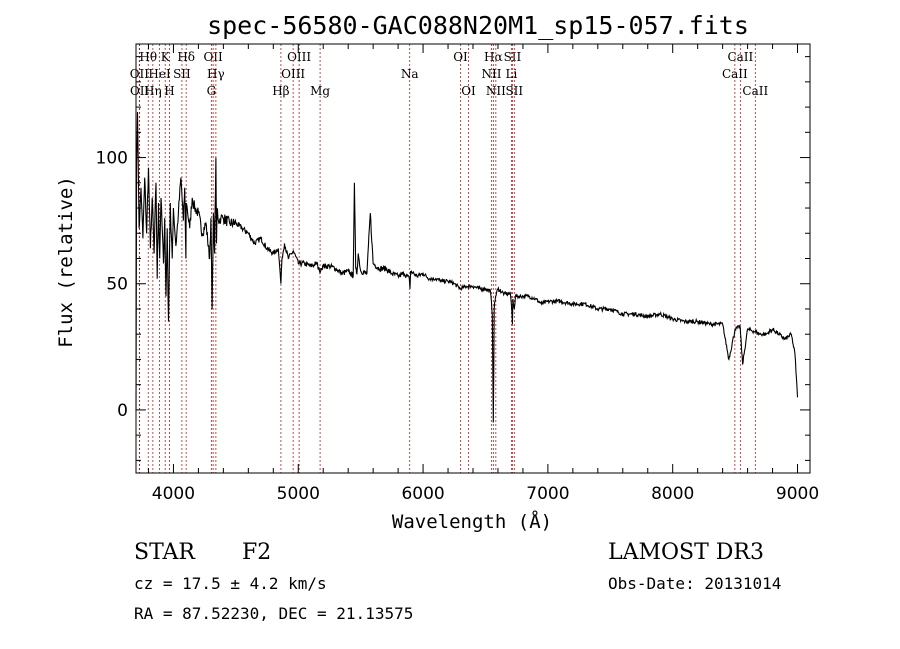 The image size is (900, 649). Describe the element at coordinates (491, 74) in the screenshot. I see `marker-label-21: NII` at that location.